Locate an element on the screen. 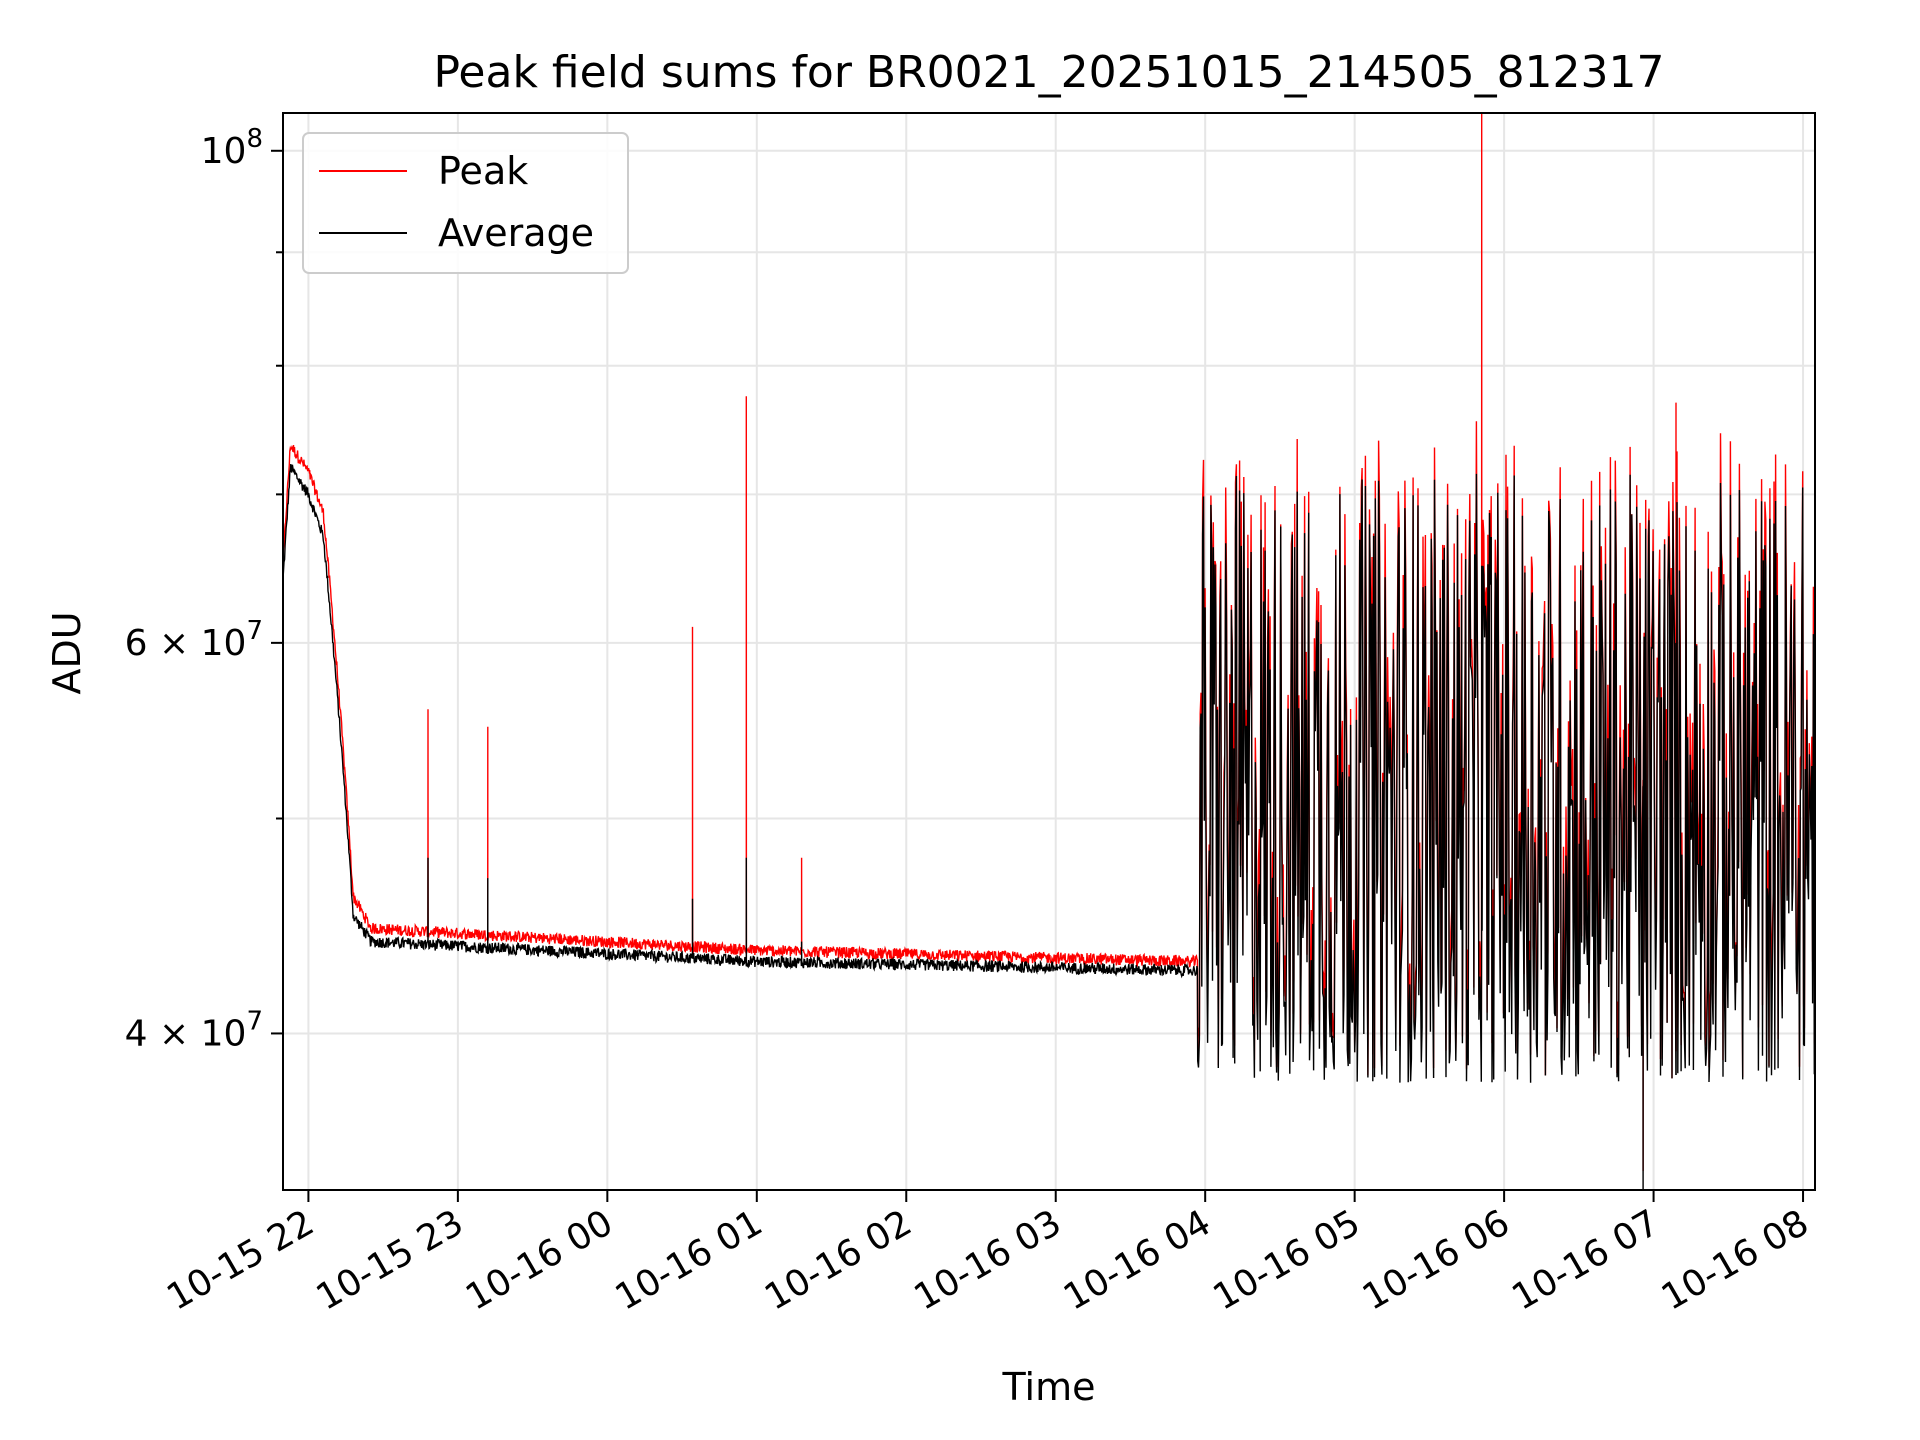 This screenshot has width=1920, height=1440. y-axis-label: ADU is located at coordinates (67, 652).